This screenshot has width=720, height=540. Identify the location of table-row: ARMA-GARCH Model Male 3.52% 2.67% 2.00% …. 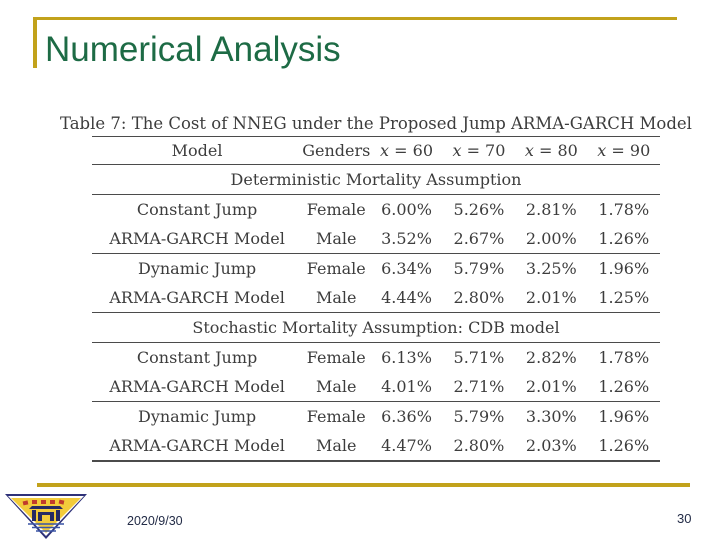
(379, 238).